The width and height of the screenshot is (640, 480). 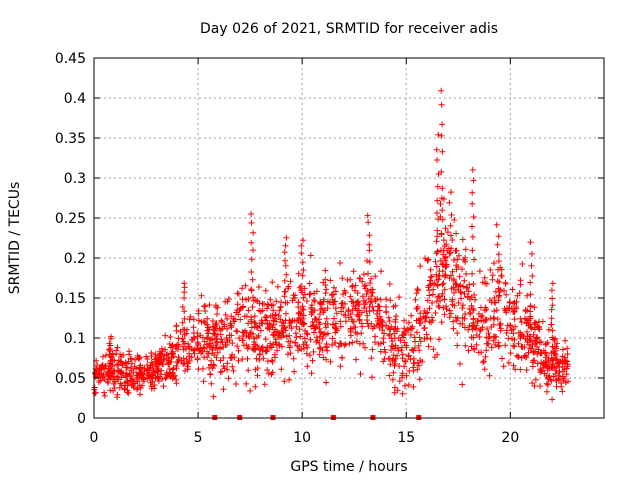 I want to click on y-tick-label: 0.25, so click(x=70, y=219).